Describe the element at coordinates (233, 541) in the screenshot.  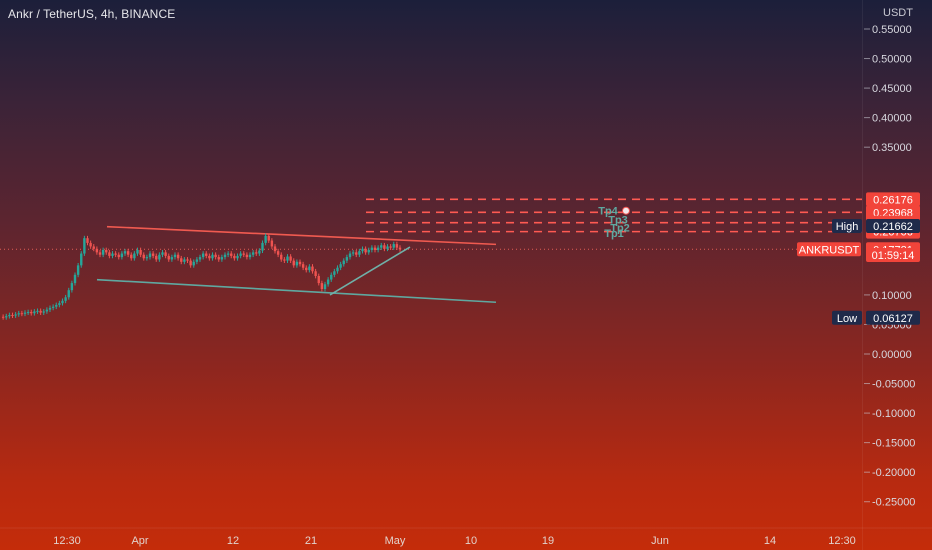
I see `x-tick-label: 12` at that location.